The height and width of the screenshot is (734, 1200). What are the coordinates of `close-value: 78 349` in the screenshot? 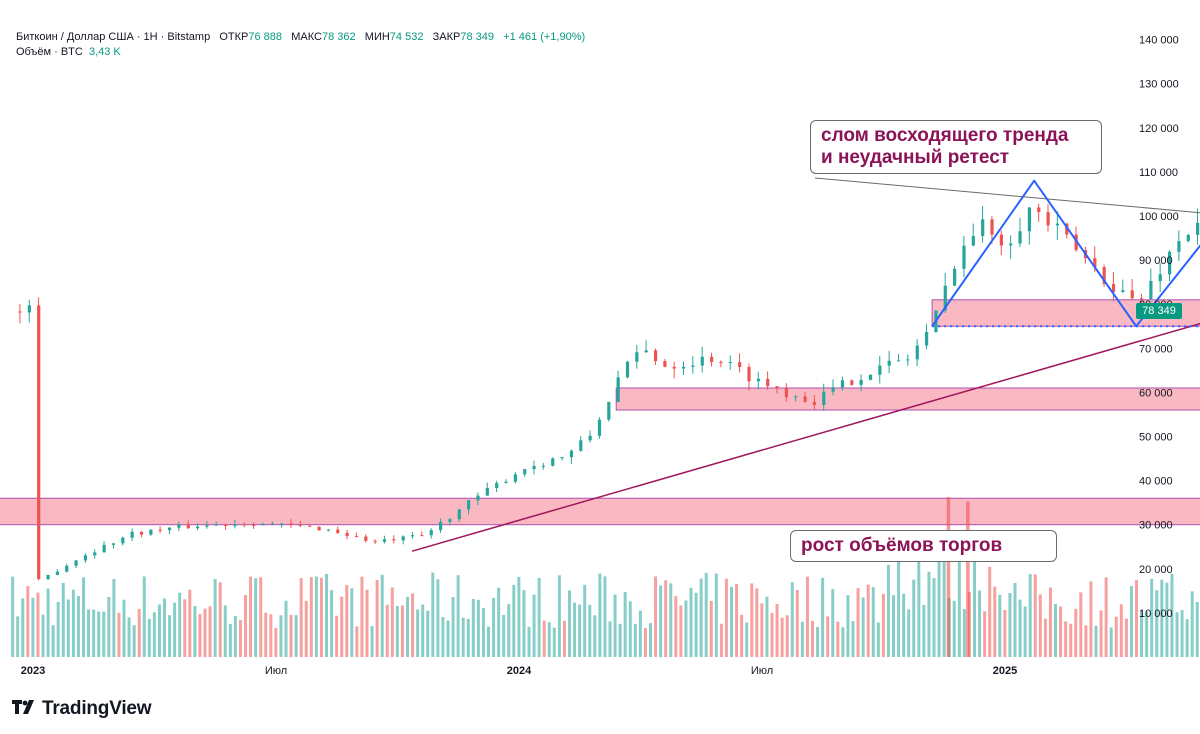 It's located at (477, 37).